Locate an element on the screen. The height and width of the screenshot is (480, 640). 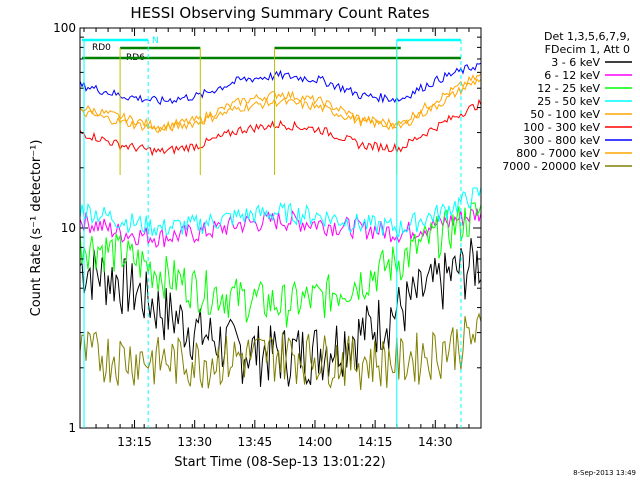
legend-label: 25 - 50 keV is located at coordinates (568, 101).